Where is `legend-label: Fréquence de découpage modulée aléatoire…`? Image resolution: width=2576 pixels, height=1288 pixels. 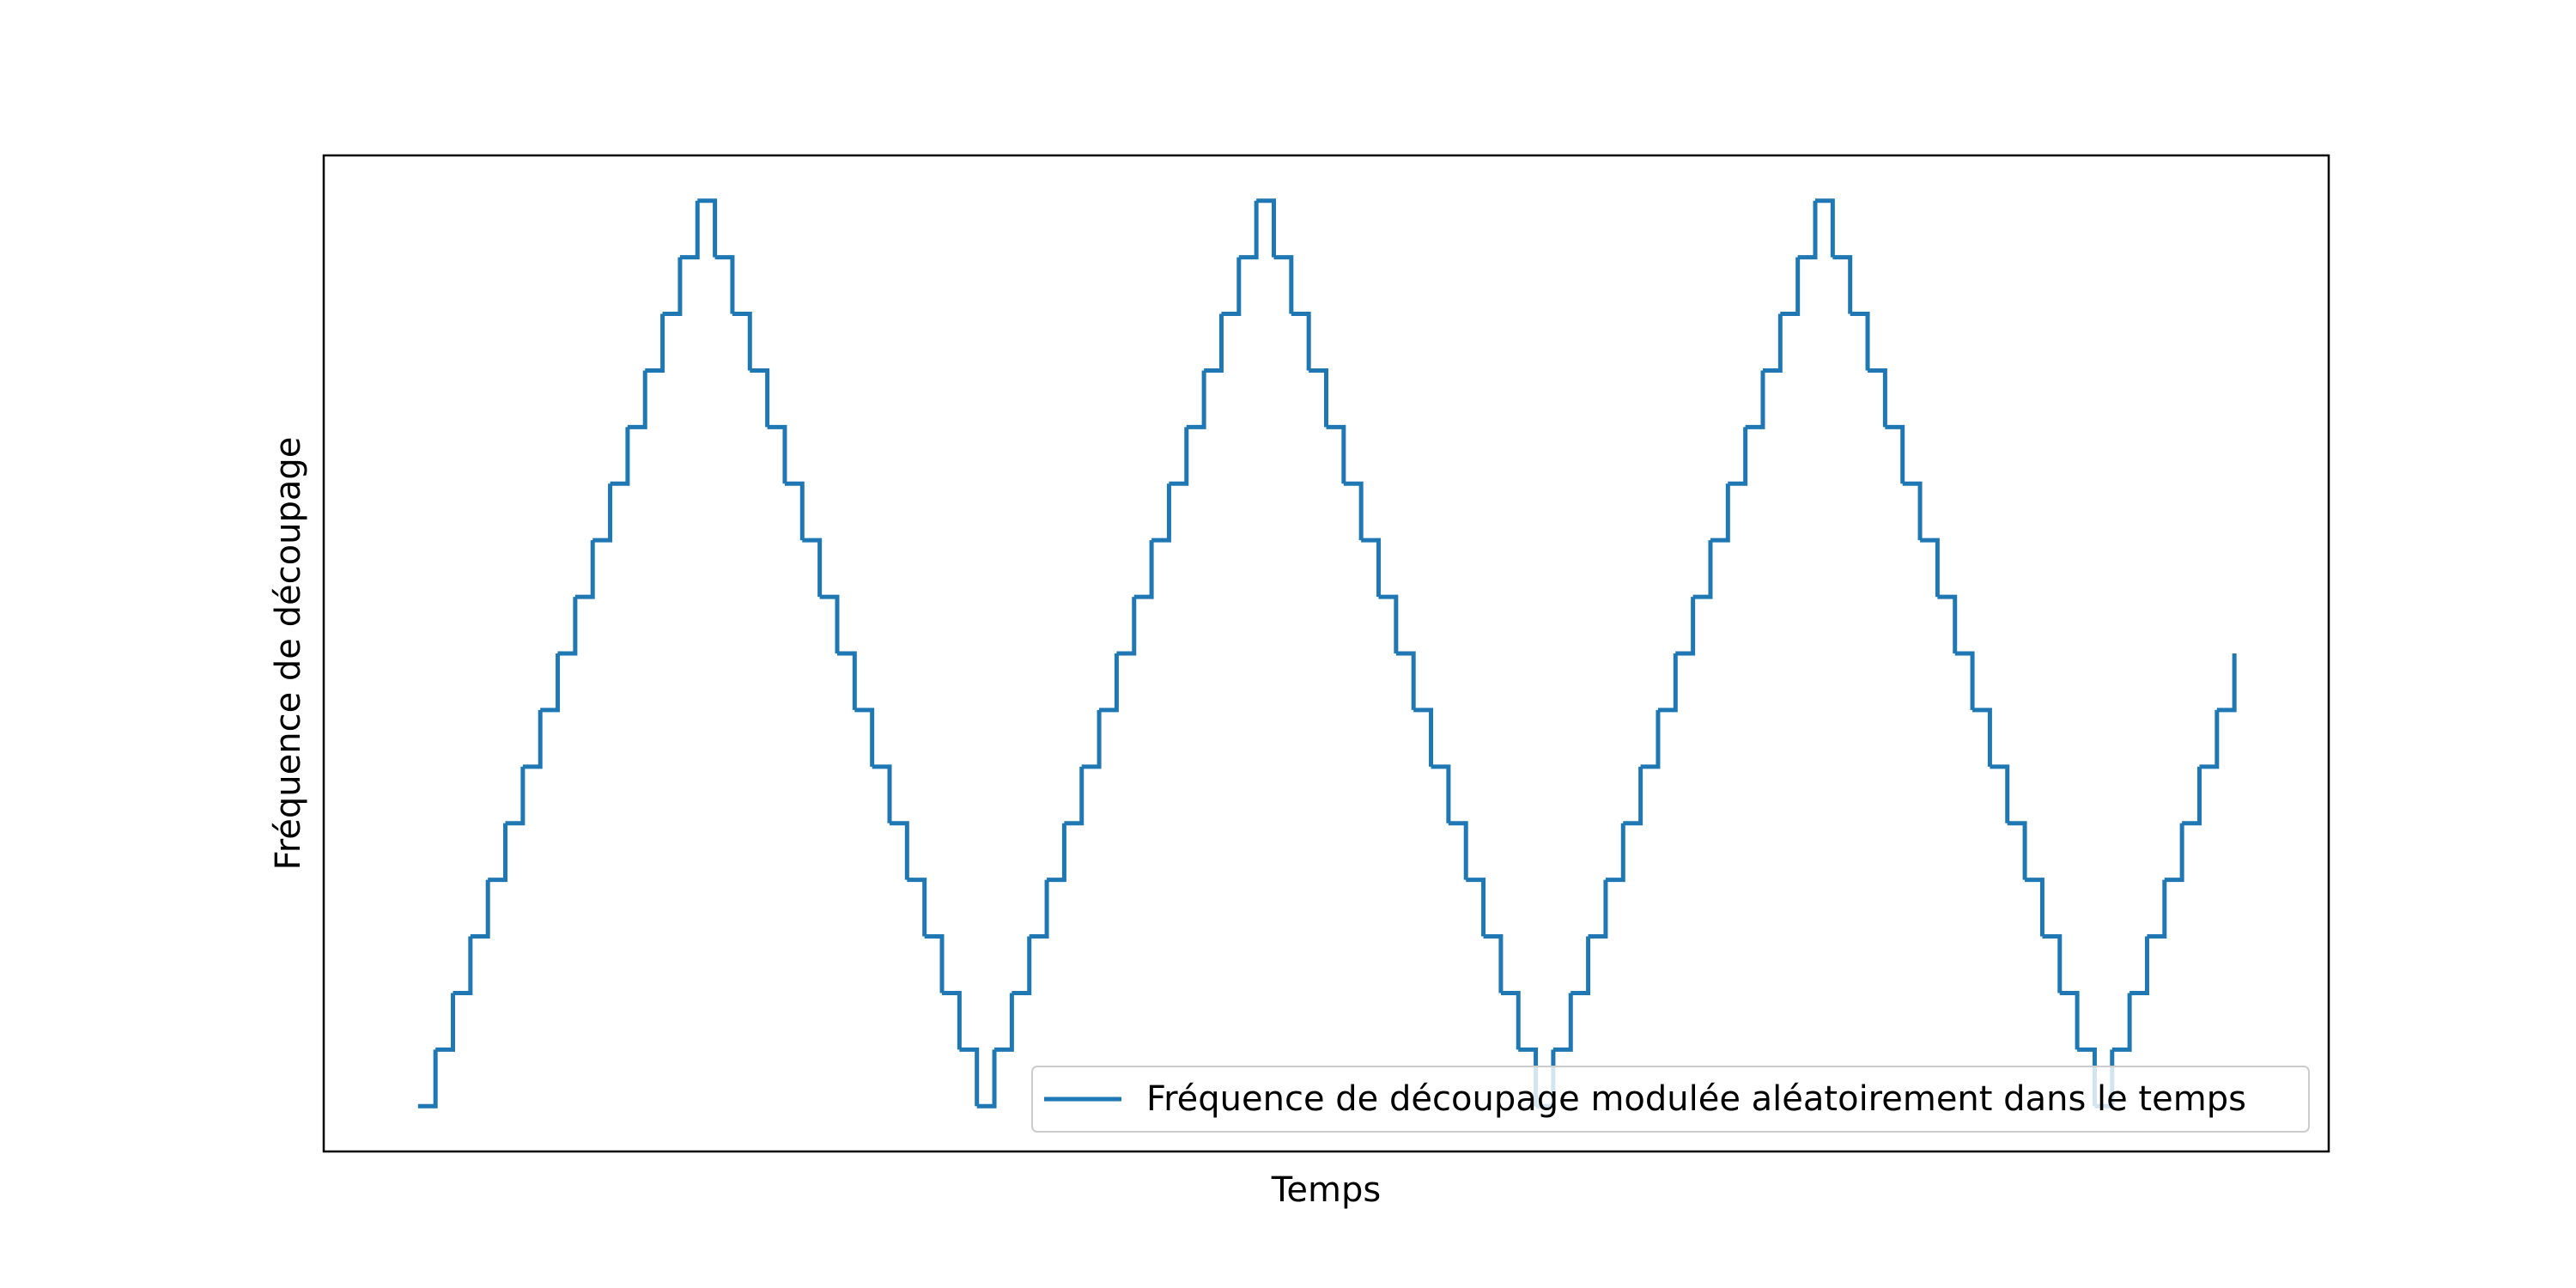 legend-label: Fréquence de découpage modulée aléatoire… is located at coordinates (1696, 1099).